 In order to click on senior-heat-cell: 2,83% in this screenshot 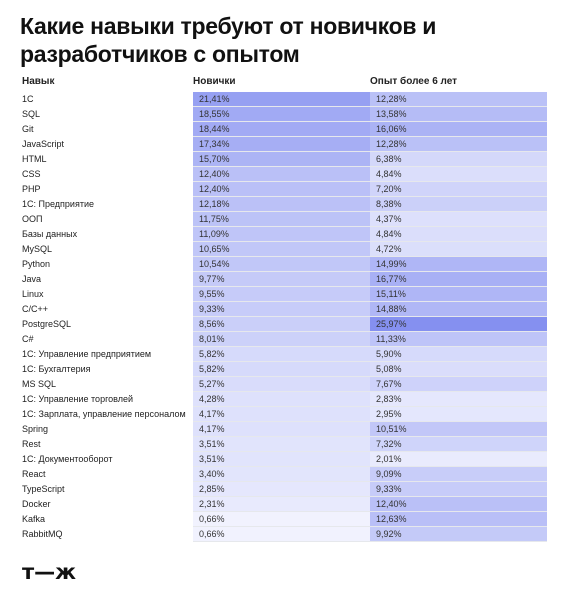, I will do `click(458, 399)`.